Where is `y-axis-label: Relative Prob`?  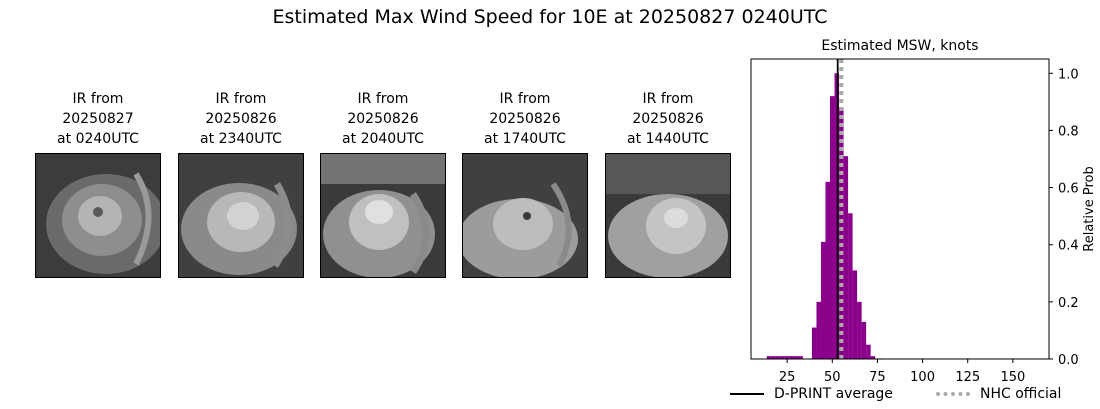
y-axis-label: Relative Prob is located at coordinates (1089, 208).